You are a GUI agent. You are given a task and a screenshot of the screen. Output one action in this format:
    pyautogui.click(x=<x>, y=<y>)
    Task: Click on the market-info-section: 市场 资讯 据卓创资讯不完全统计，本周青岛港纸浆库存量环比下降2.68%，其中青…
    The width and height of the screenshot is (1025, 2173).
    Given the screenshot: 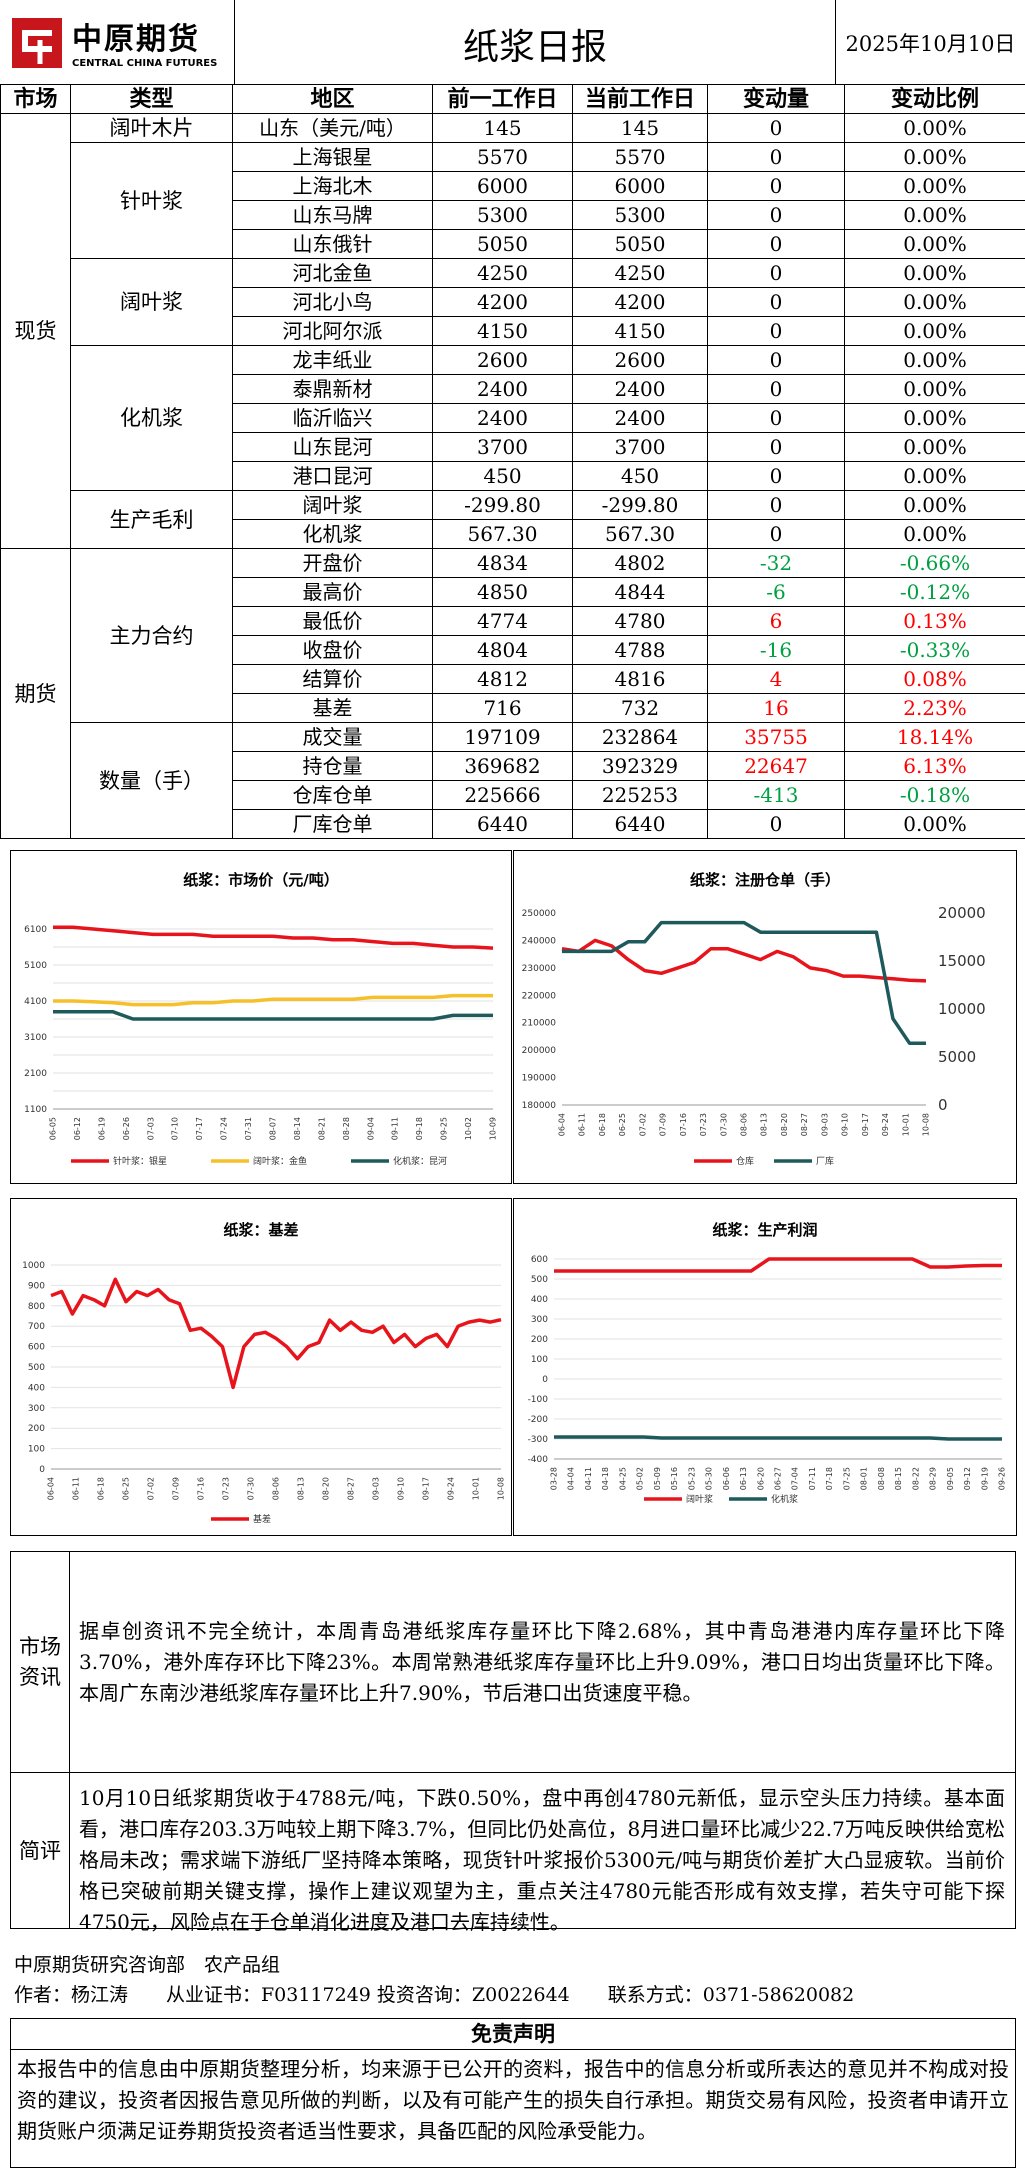 What is the action you would take?
    pyautogui.click(x=513, y=1662)
    